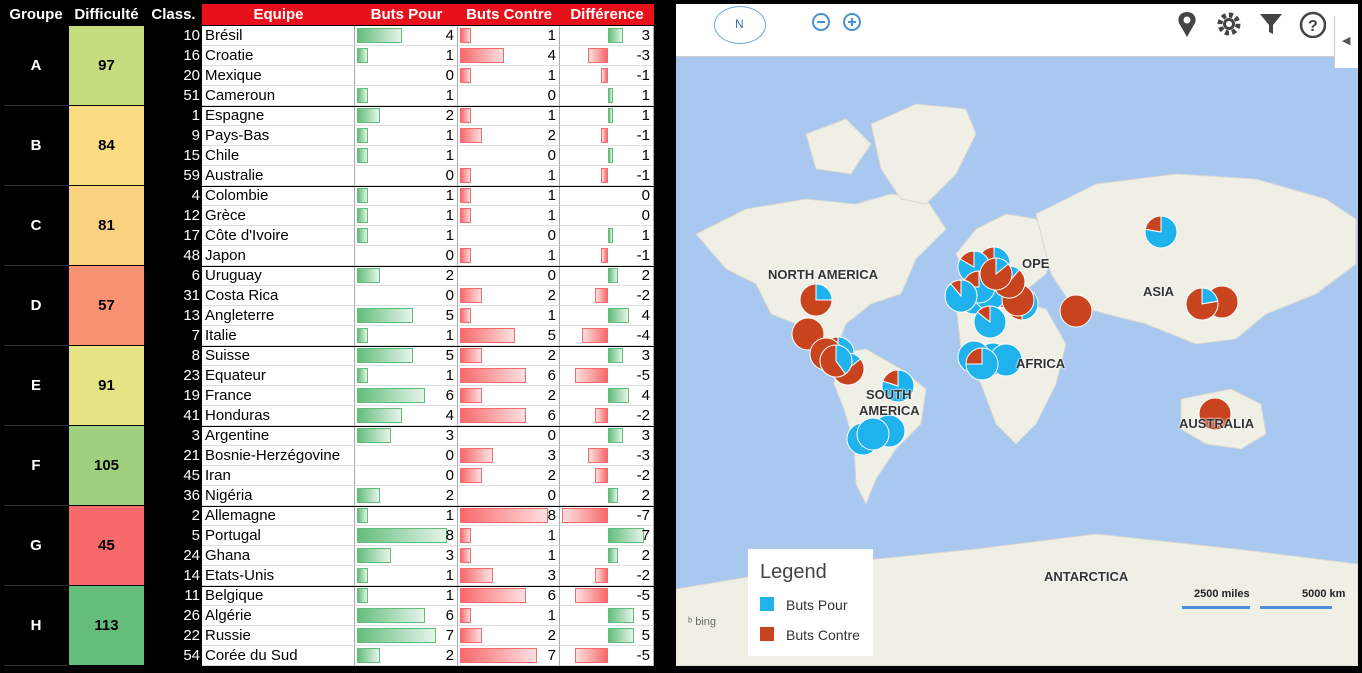 The height and width of the screenshot is (673, 1362). What do you see at coordinates (278, 14) in the screenshot?
I see `header-equipe: Equipe` at bounding box center [278, 14].